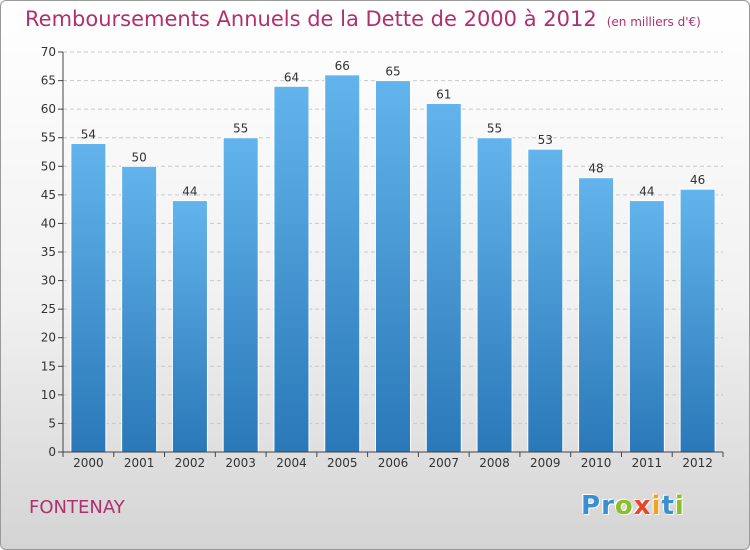 This screenshot has height=550, width=750. Describe the element at coordinates (48, 281) in the screenshot. I see `y-tick-label: 30` at that location.